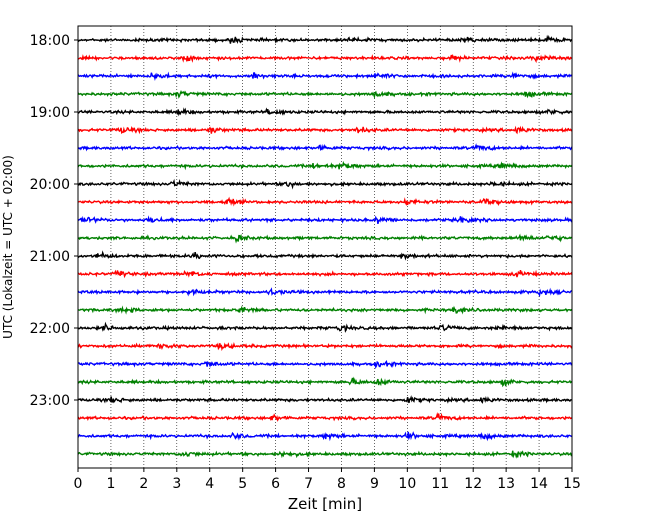 This screenshot has height=520, width=650. Describe the element at coordinates (8, 247) in the screenshot. I see `y-axis-label: UTC (Lokalzeit = UTC + 02:00)` at that location.